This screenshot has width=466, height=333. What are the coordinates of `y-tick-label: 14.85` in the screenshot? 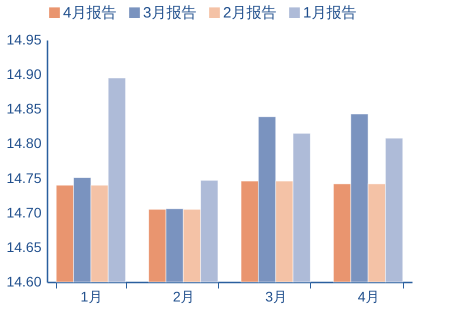 It's located at (24, 108).